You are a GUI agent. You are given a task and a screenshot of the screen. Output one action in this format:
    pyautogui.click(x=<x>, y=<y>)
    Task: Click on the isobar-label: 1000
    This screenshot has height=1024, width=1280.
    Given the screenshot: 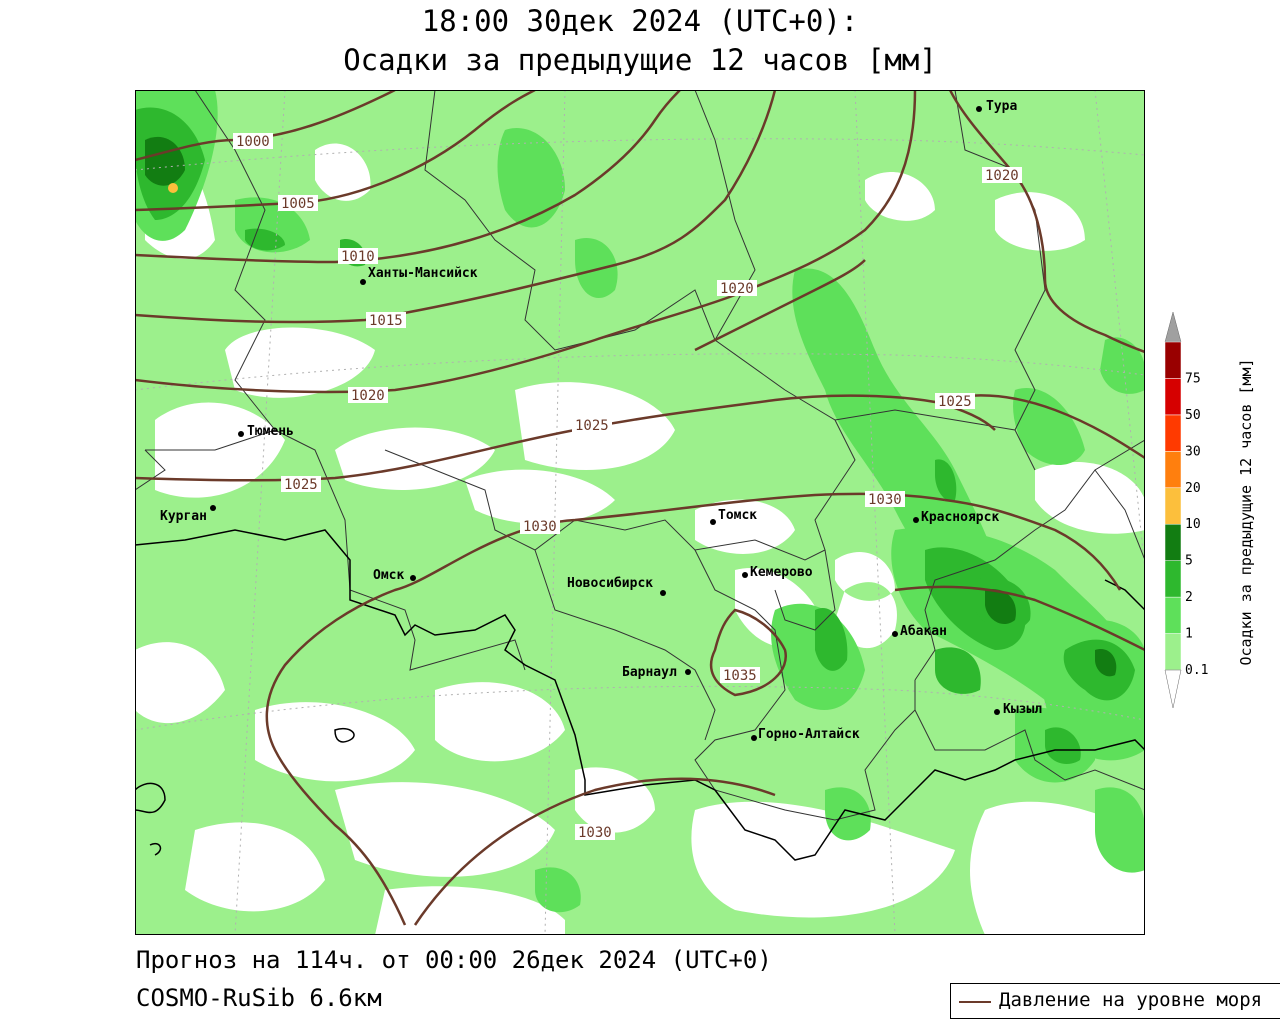 What is the action you would take?
    pyautogui.click(x=253, y=142)
    